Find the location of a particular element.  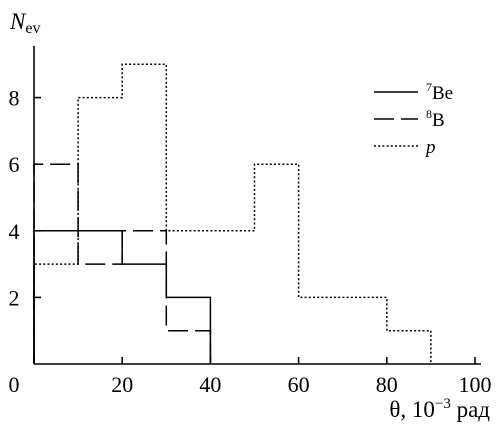

x-tick-label: 20 is located at coordinates (122, 384).